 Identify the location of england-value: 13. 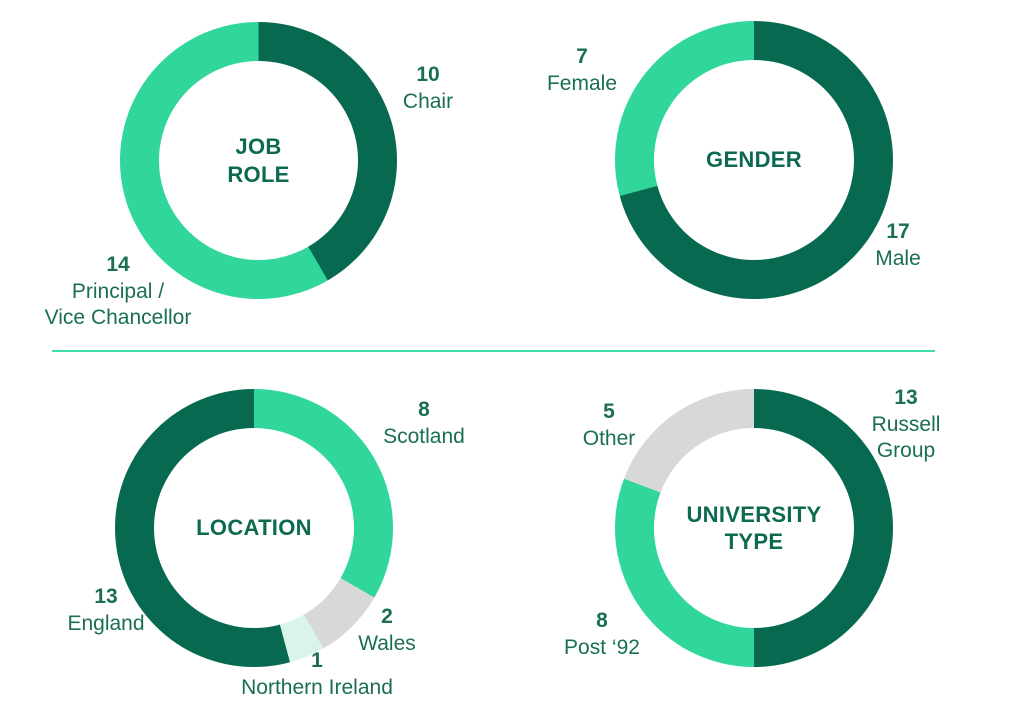
(106, 596).